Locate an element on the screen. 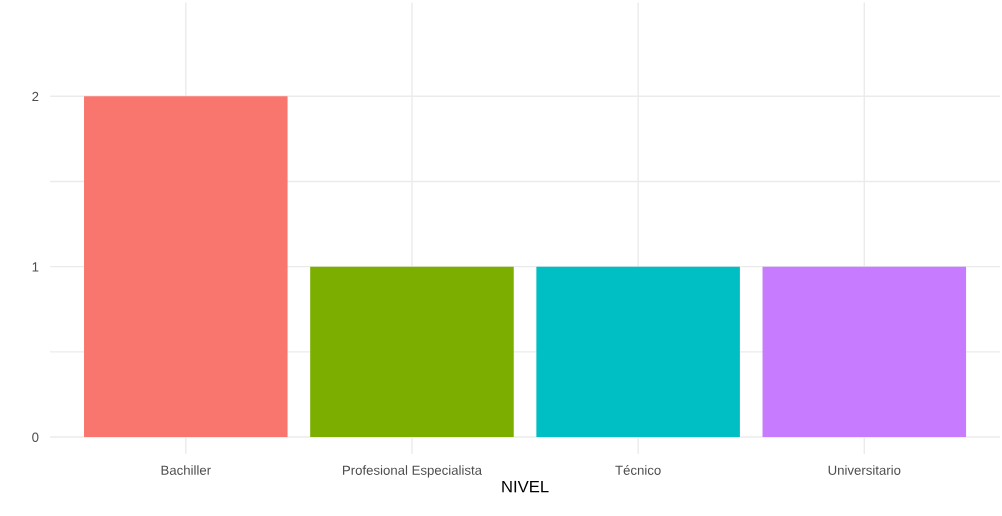 This screenshot has height=516, width=1002. x-tick-label: Profesional Especialista is located at coordinates (413, 471).